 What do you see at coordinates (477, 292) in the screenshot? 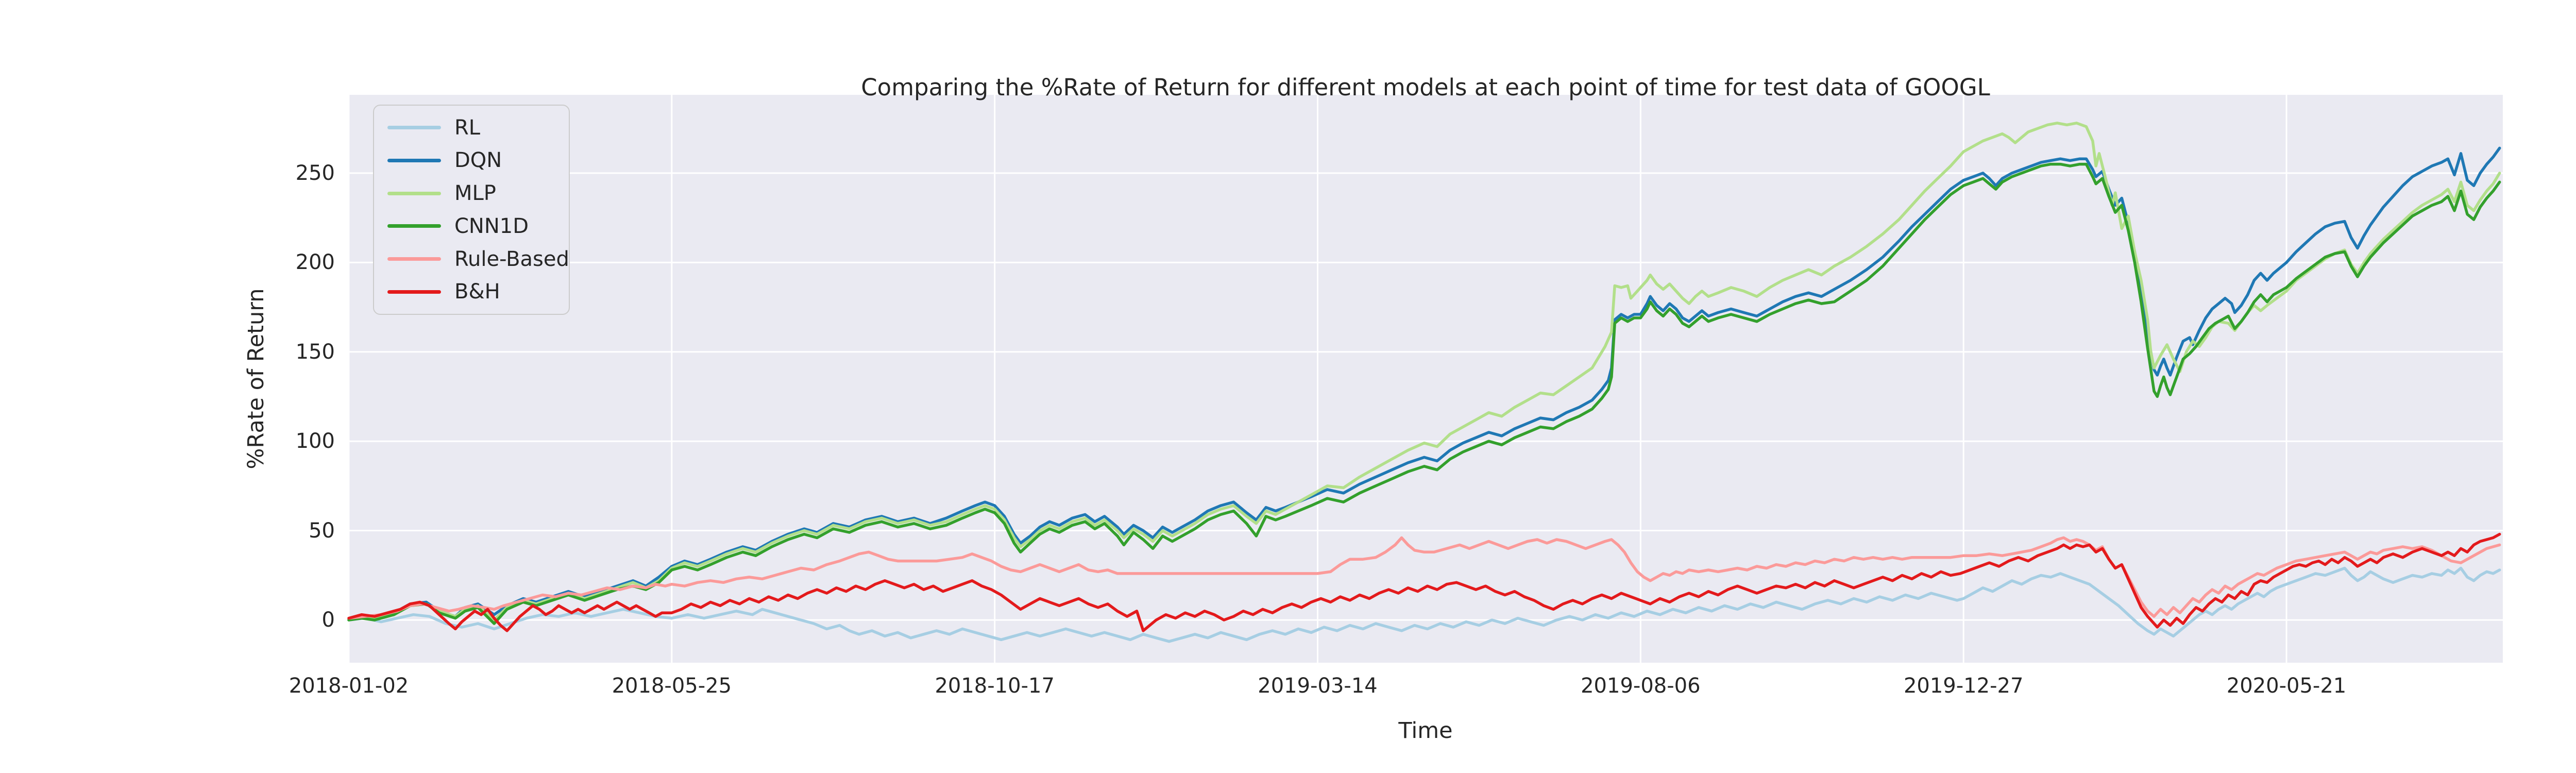
I see `legend-label: B&H` at bounding box center [477, 292].